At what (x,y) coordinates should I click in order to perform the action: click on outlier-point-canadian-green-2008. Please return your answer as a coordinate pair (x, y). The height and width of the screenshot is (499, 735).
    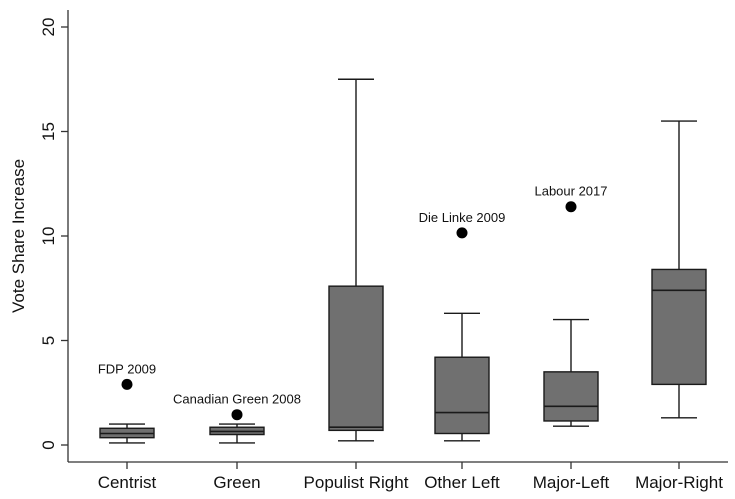
    Looking at the image, I should click on (237, 415).